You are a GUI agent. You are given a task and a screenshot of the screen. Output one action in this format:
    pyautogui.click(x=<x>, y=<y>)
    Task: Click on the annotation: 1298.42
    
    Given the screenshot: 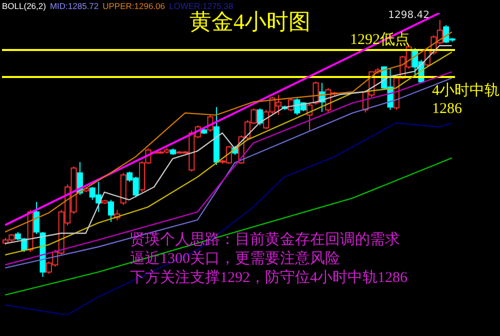 What is the action you would take?
    pyautogui.click(x=409, y=15)
    